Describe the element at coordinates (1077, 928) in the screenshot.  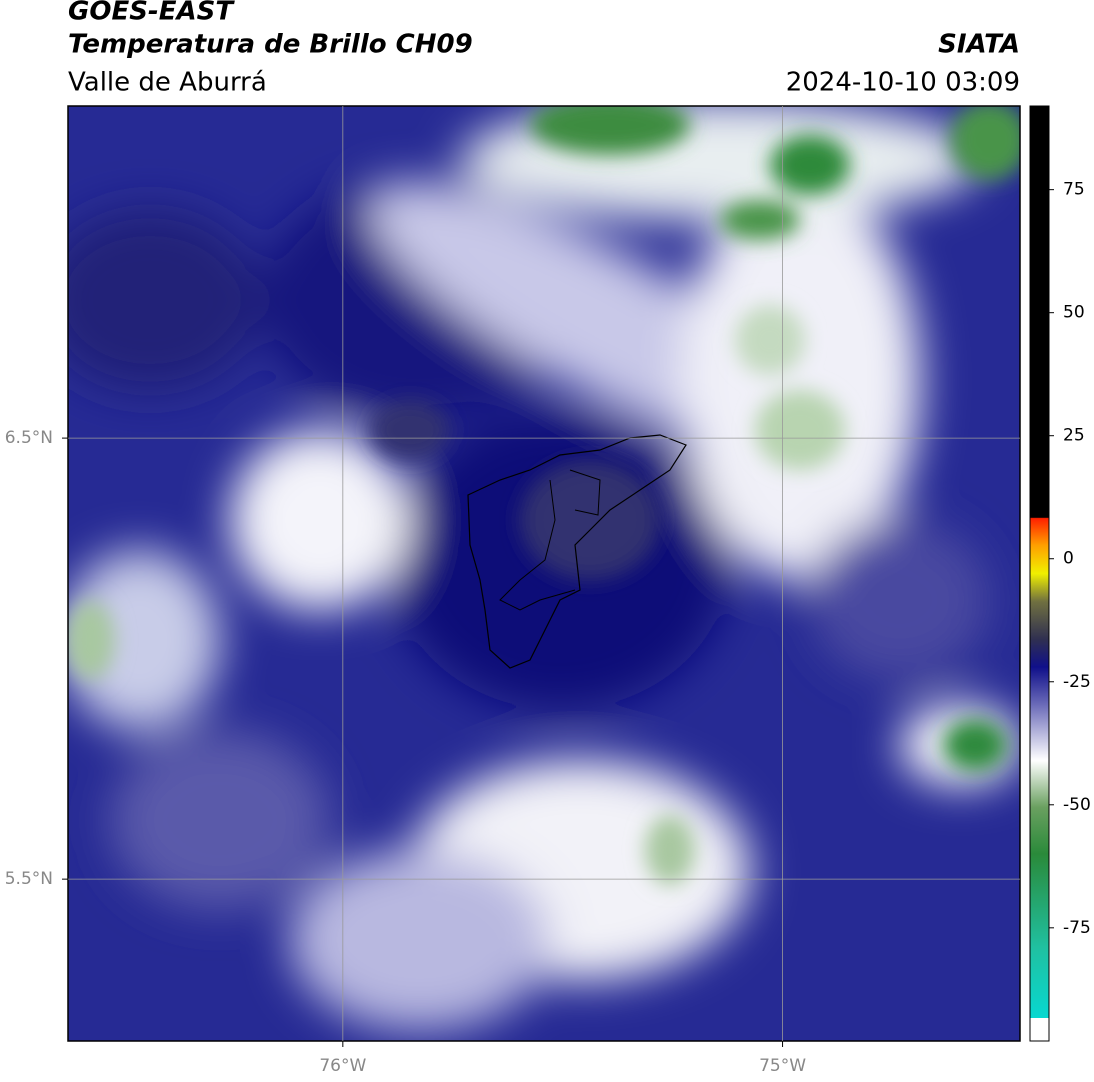
I see `colorbar-tick-label: -75` at that location.